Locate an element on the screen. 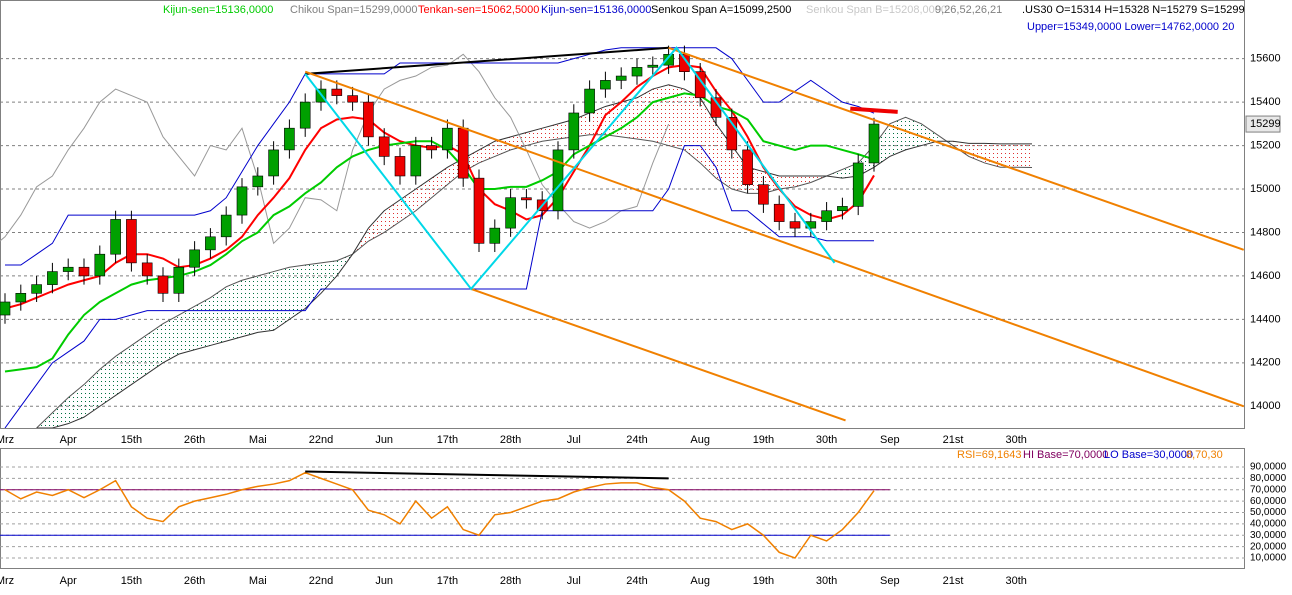 This screenshot has width=1292, height=595. x-tick-label: Aug is located at coordinates (700, 440).